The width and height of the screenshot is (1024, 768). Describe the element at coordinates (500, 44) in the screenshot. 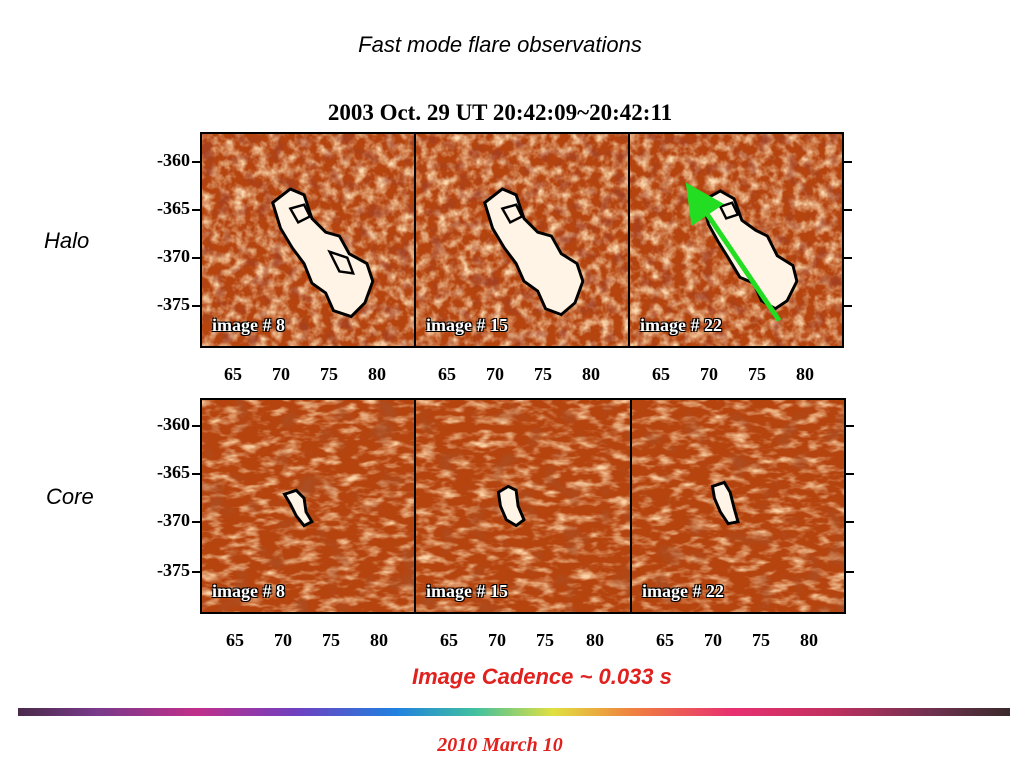

I see `slide-title: Fast mode flare observations` at that location.